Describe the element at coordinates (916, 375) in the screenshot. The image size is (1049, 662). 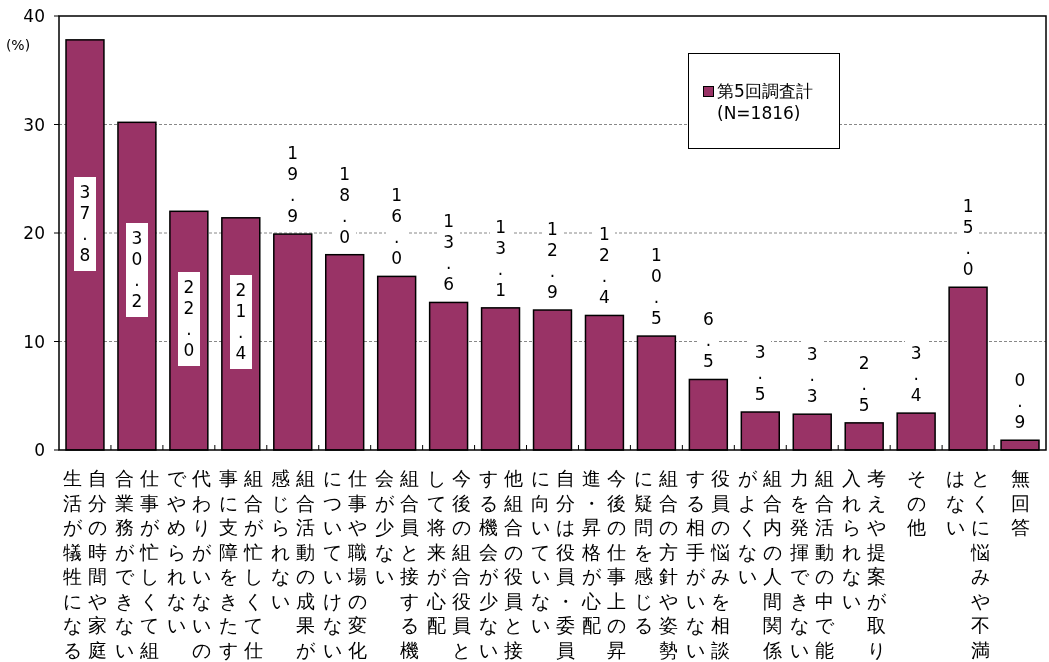
I see `data-label: 3.4` at that location.